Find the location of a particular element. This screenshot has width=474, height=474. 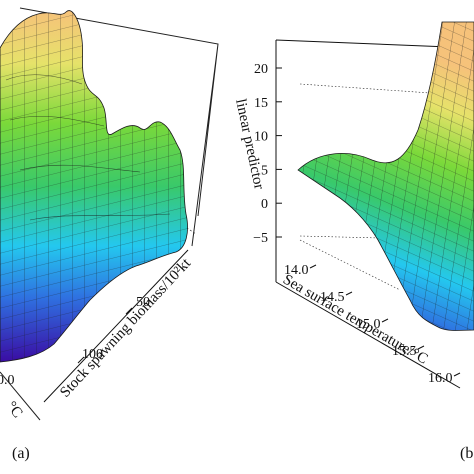

panel-b-label: (b is located at coordinates (466, 453).